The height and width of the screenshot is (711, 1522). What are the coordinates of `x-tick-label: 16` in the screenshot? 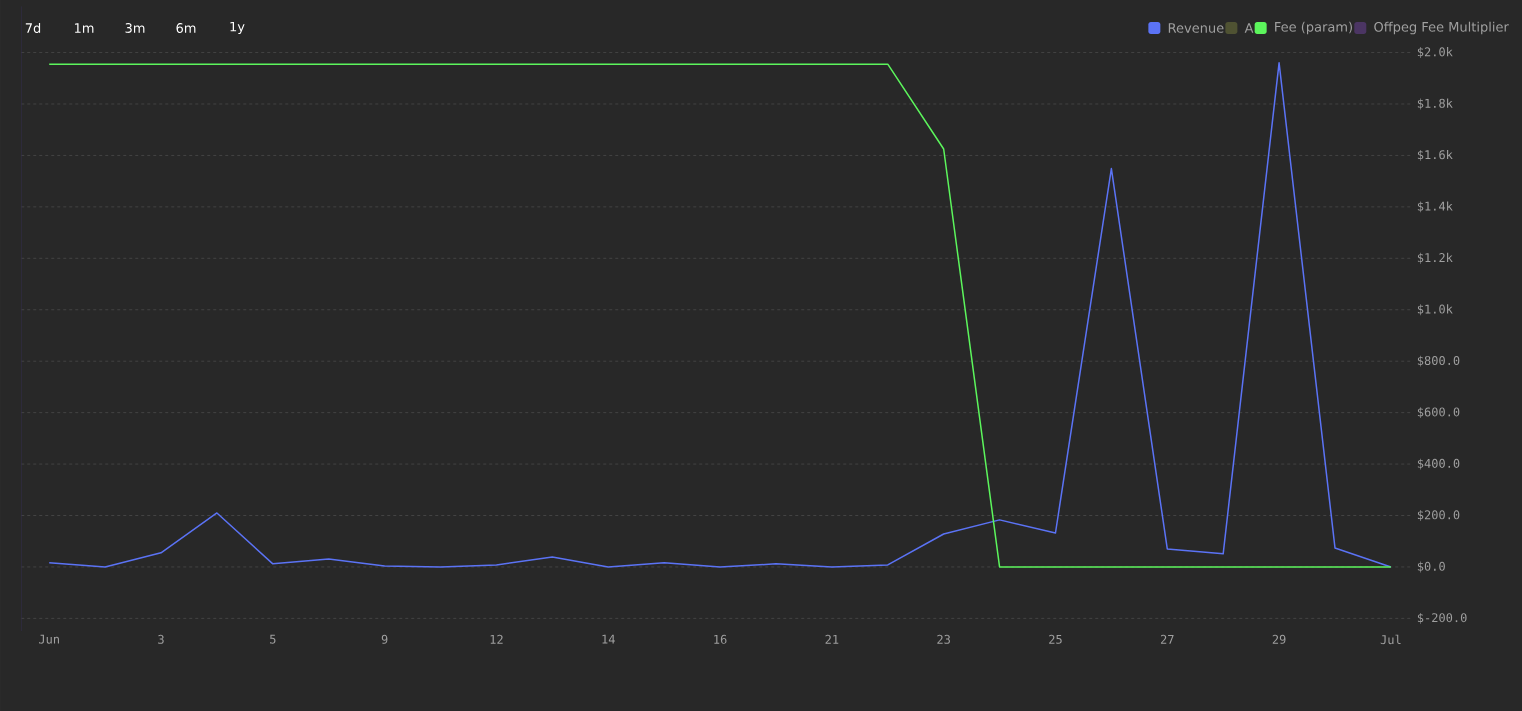 It's located at (720, 639).